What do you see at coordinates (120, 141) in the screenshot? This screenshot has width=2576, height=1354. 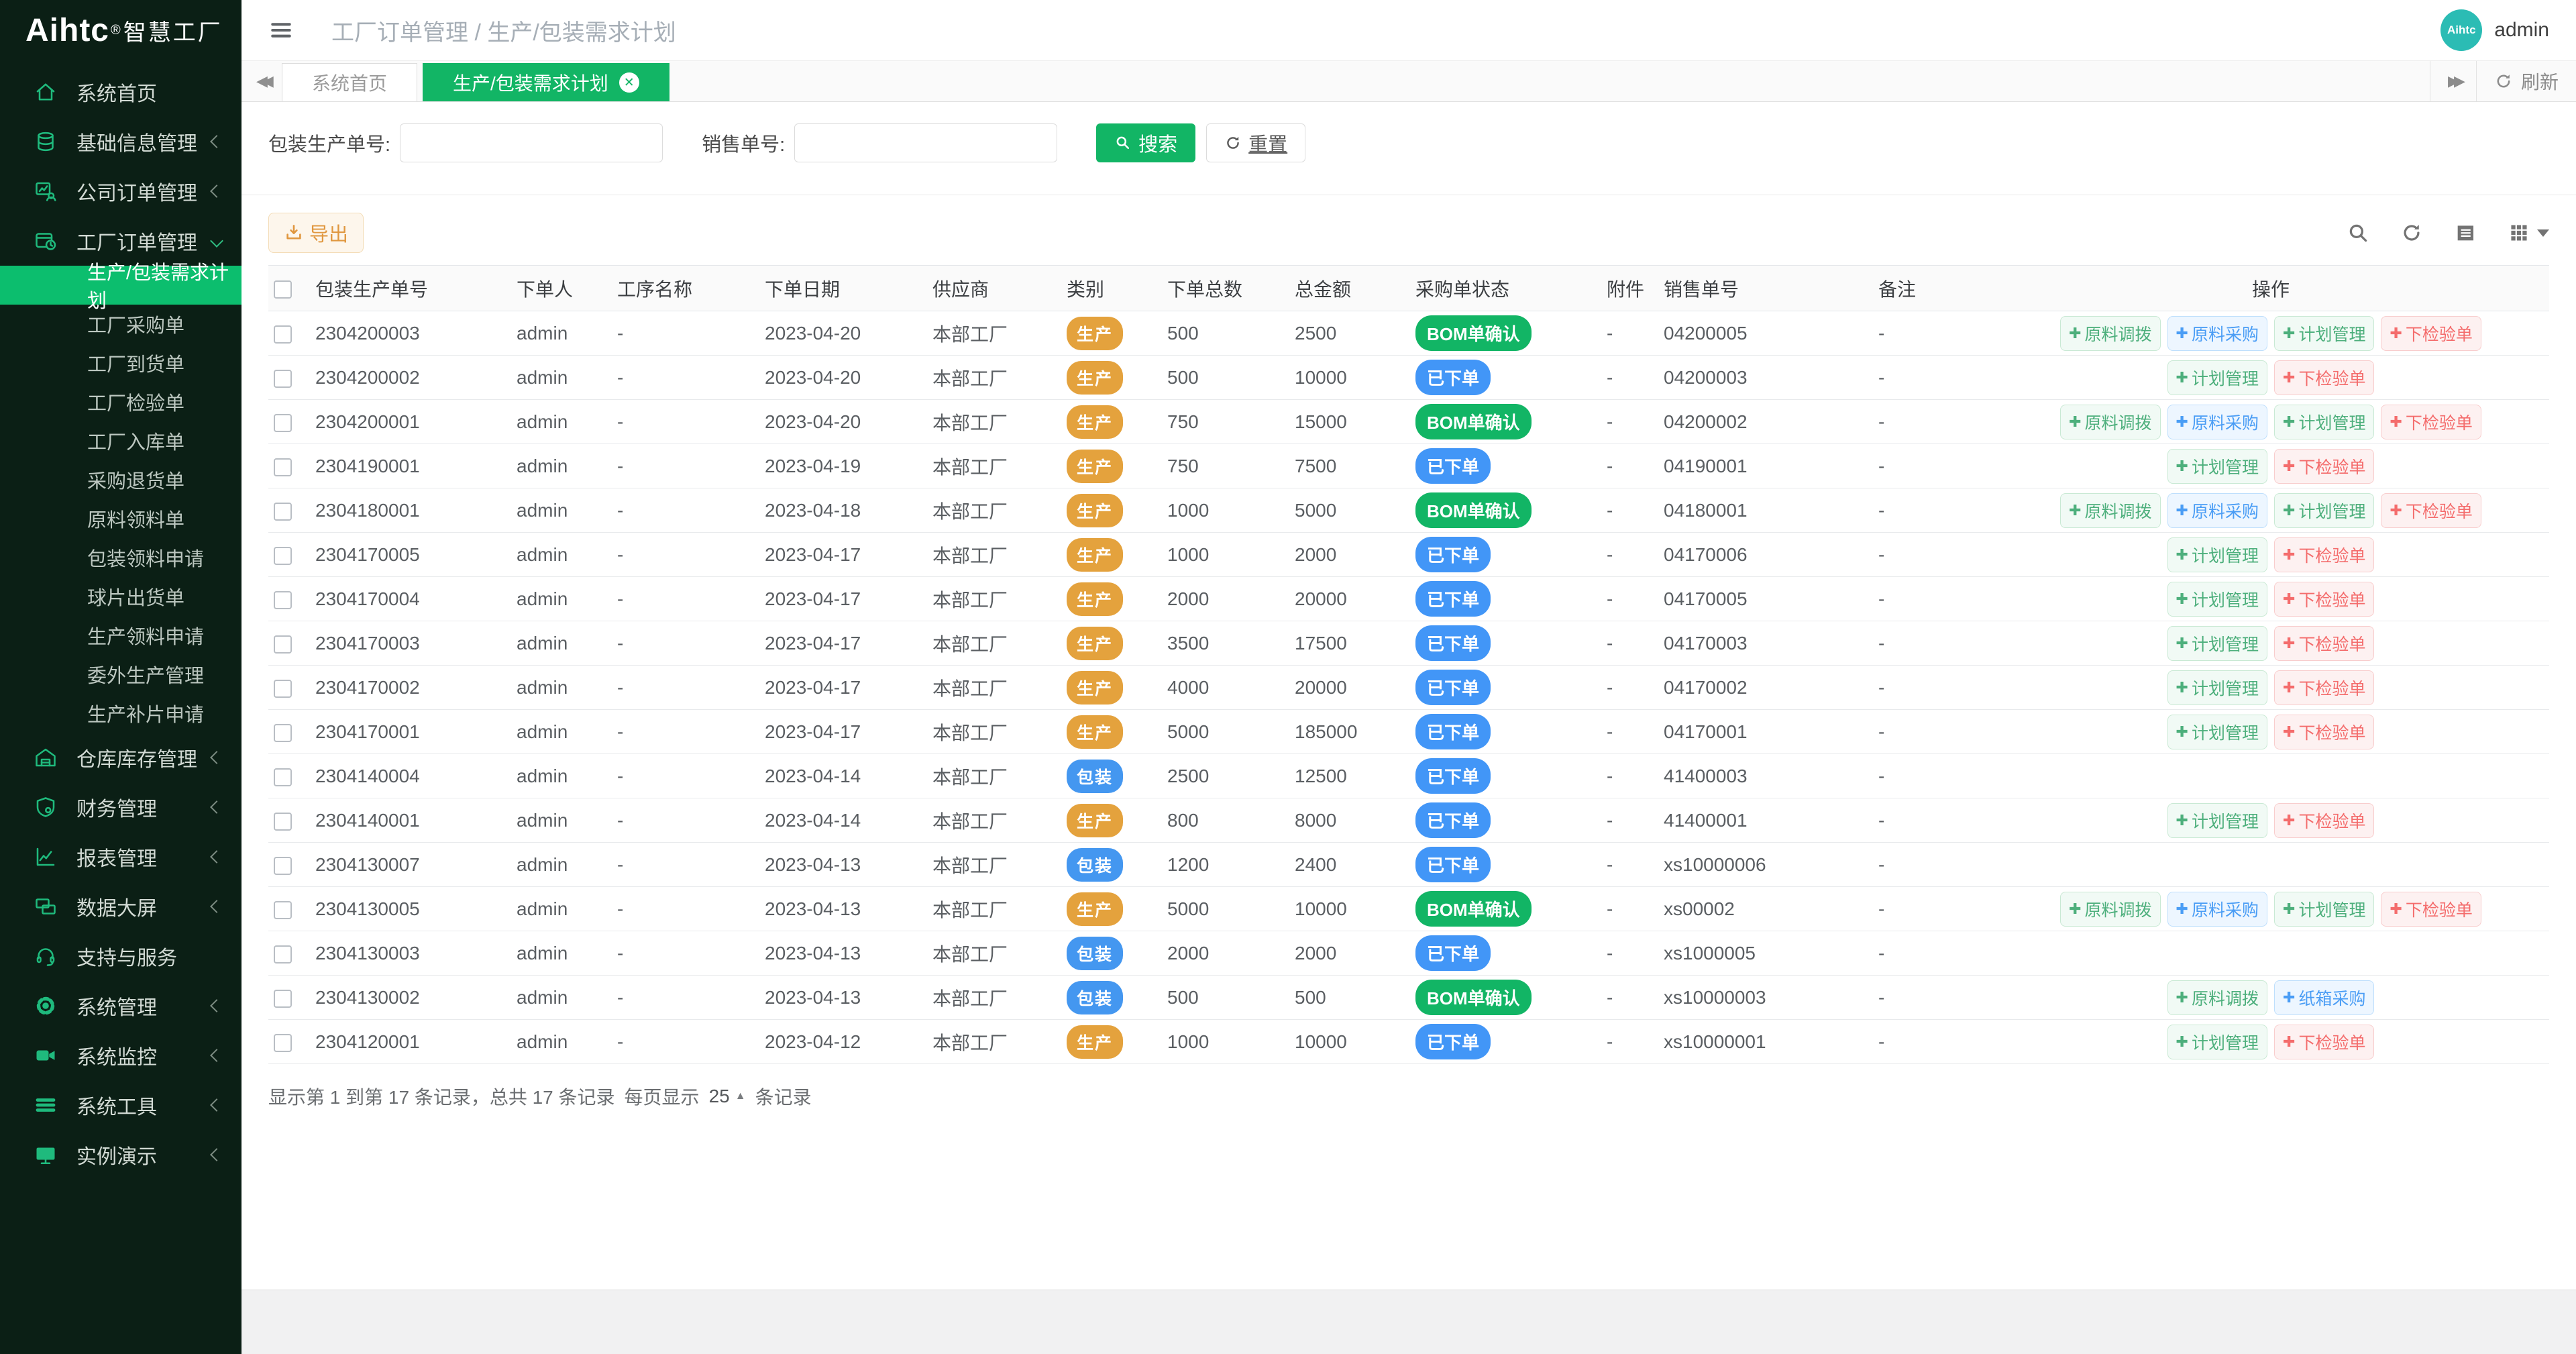 I see `sidebar-item: 基础信息管理` at bounding box center [120, 141].